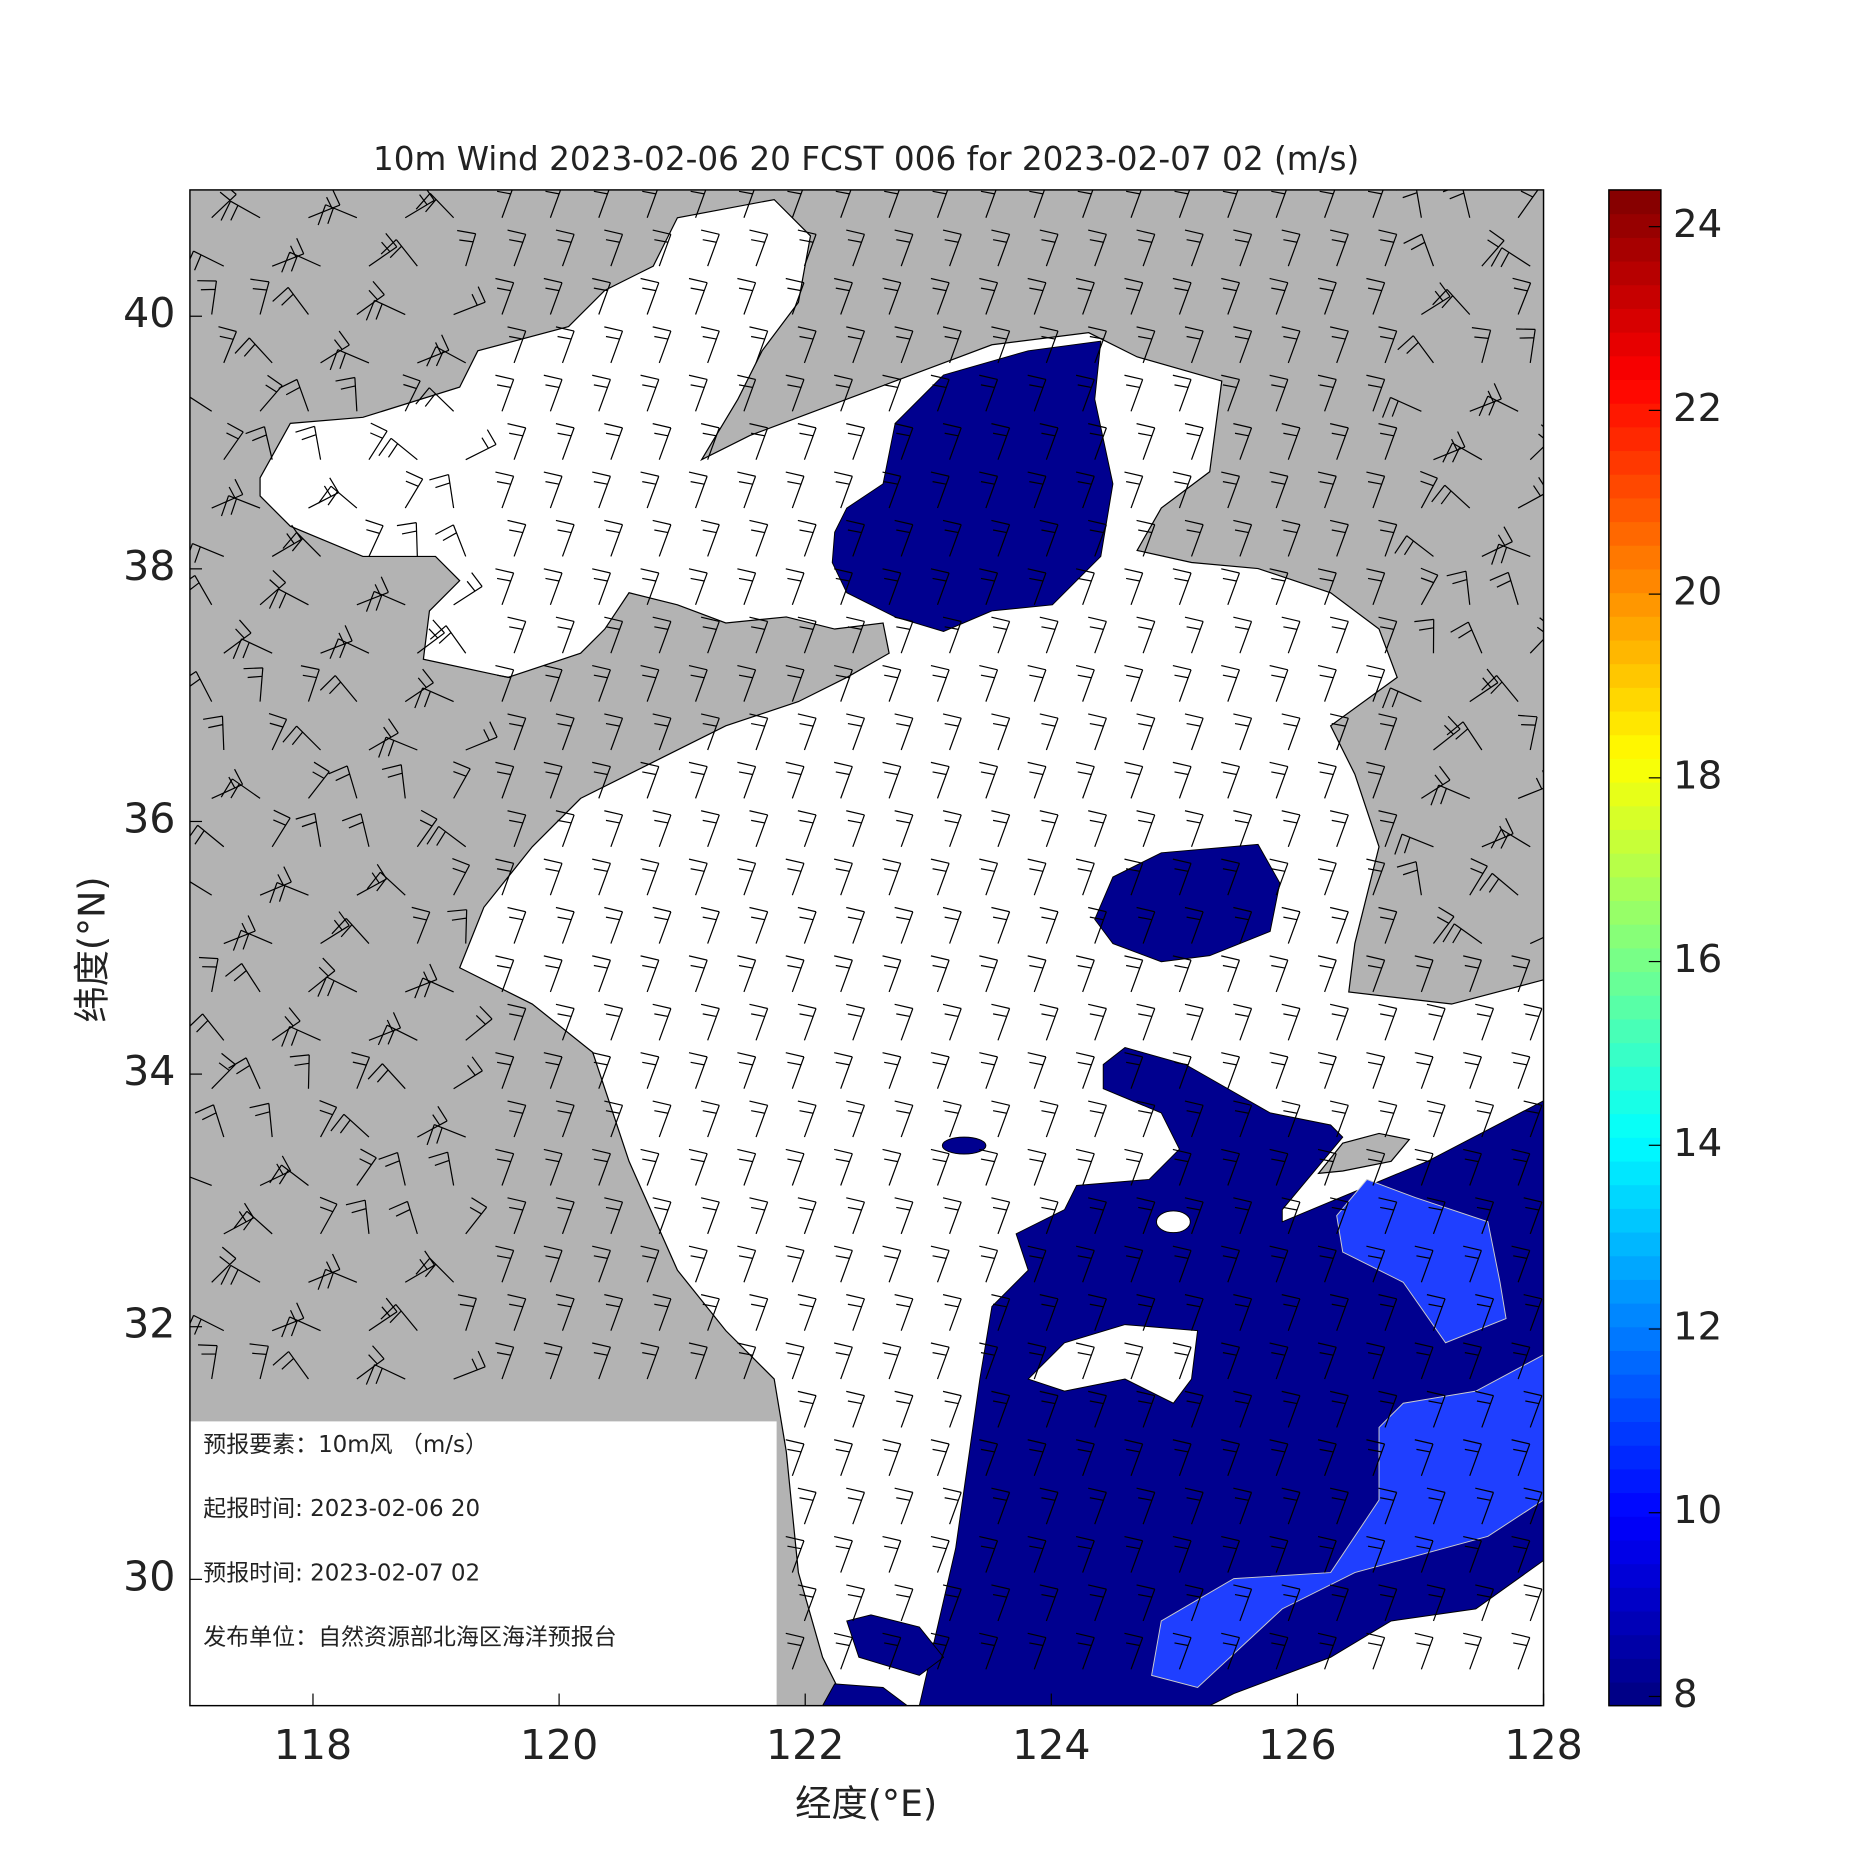 This screenshot has width=1875, height=1875. I want to click on x-tick-label: 126, so click(1297, 1745).